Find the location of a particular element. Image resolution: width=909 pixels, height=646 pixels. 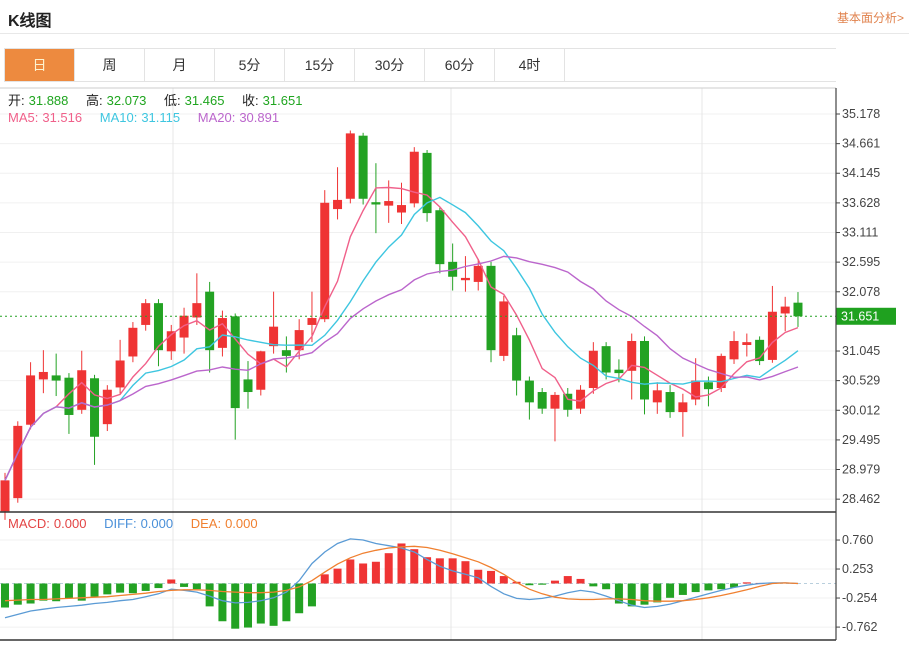

tab-4hour: 4时 is located at coordinates (530, 65).